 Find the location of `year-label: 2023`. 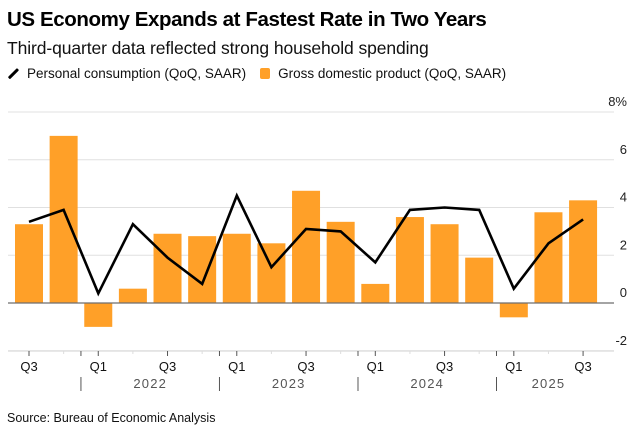

year-label: 2023 is located at coordinates (289, 383).